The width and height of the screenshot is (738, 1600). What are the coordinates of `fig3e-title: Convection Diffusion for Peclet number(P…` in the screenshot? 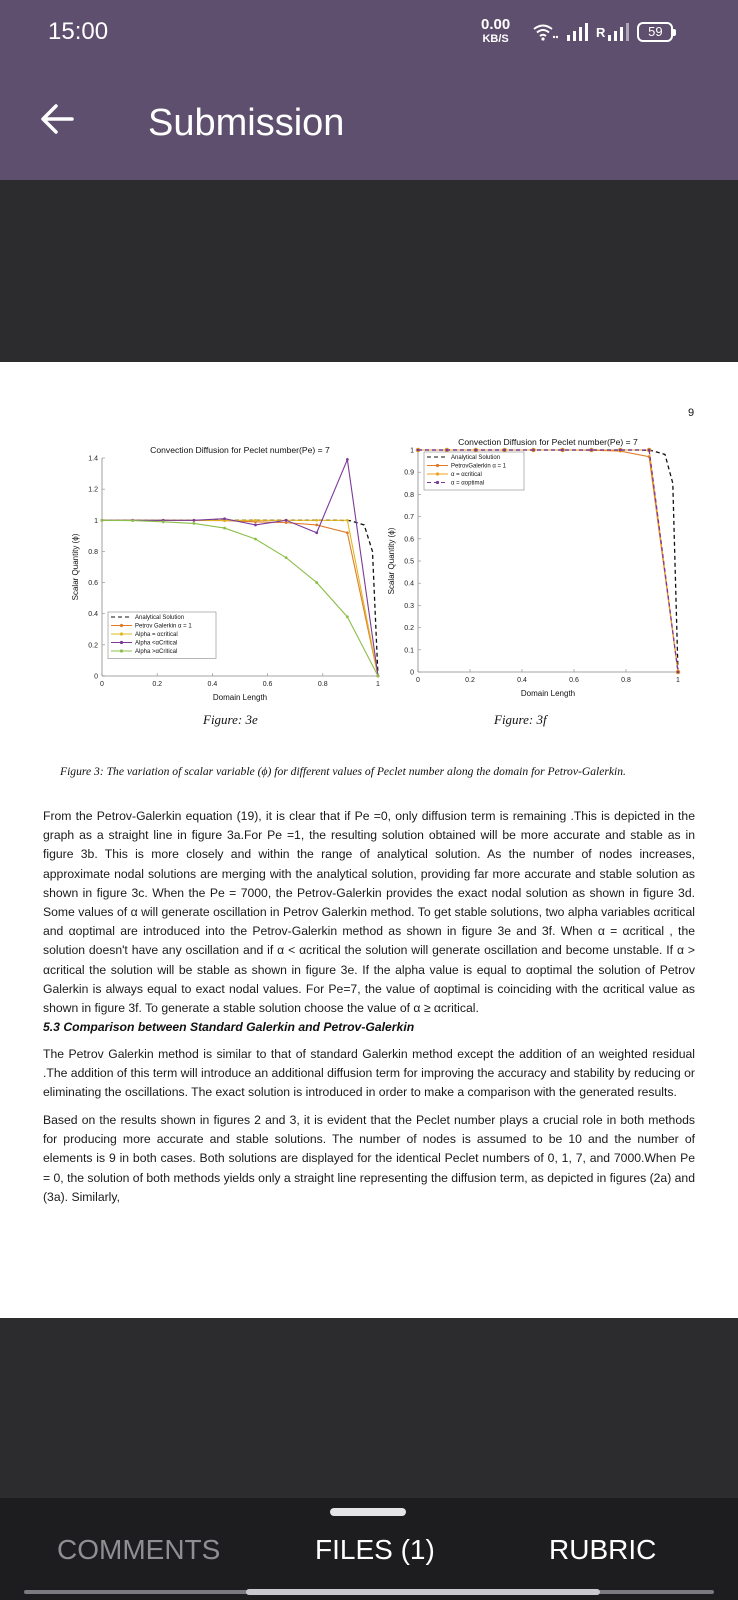 It's located at (240, 450).